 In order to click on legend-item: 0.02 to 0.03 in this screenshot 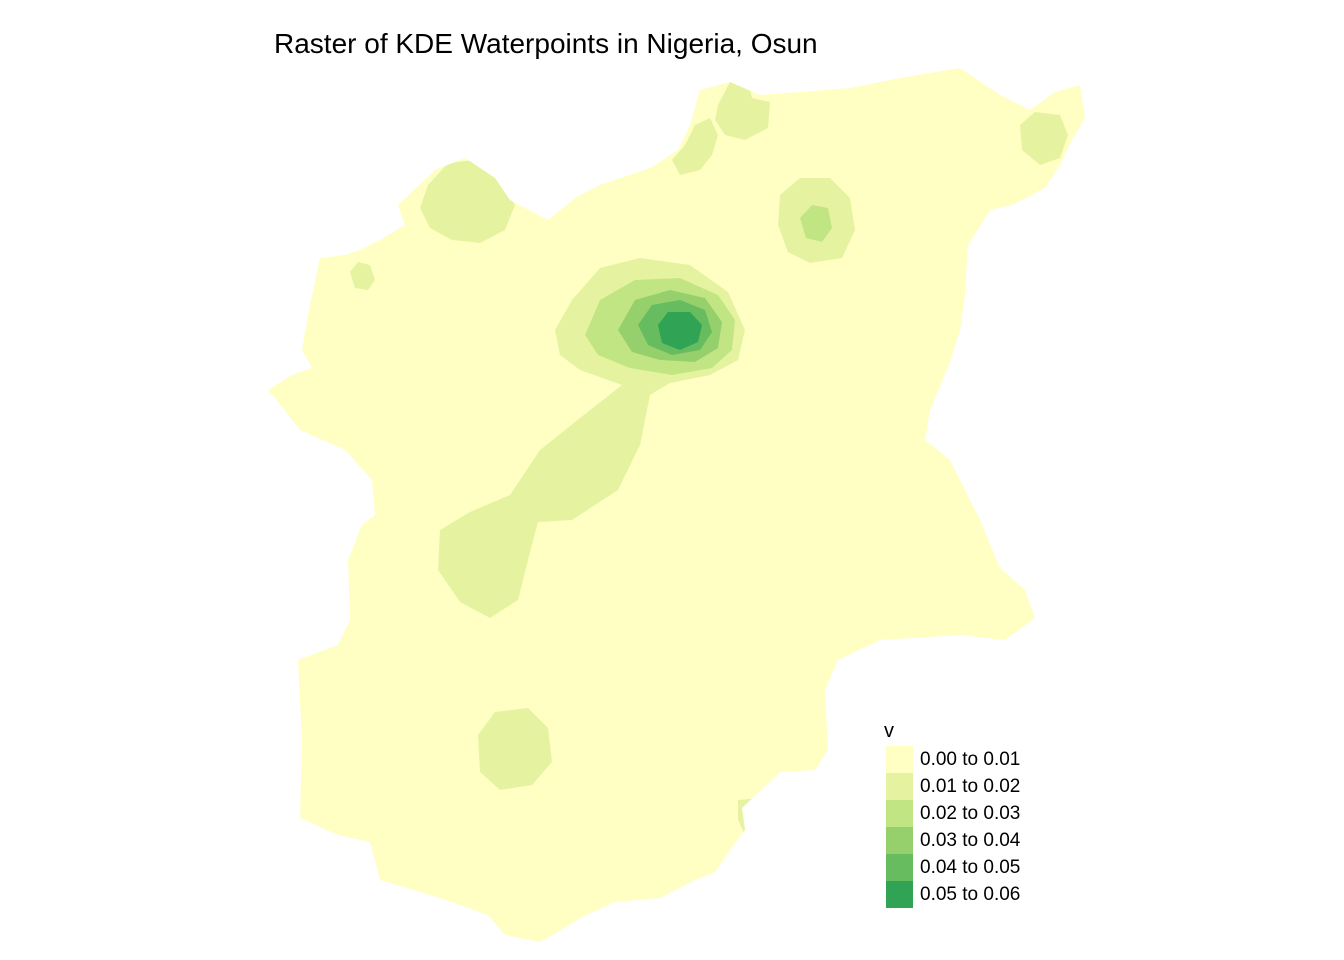, I will do `click(952, 813)`.